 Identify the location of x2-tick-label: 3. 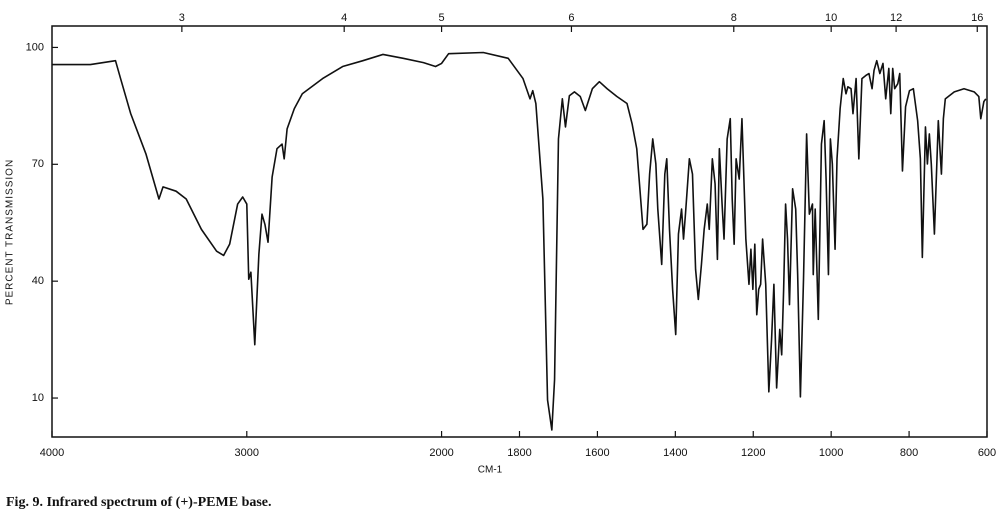
(182, 18).